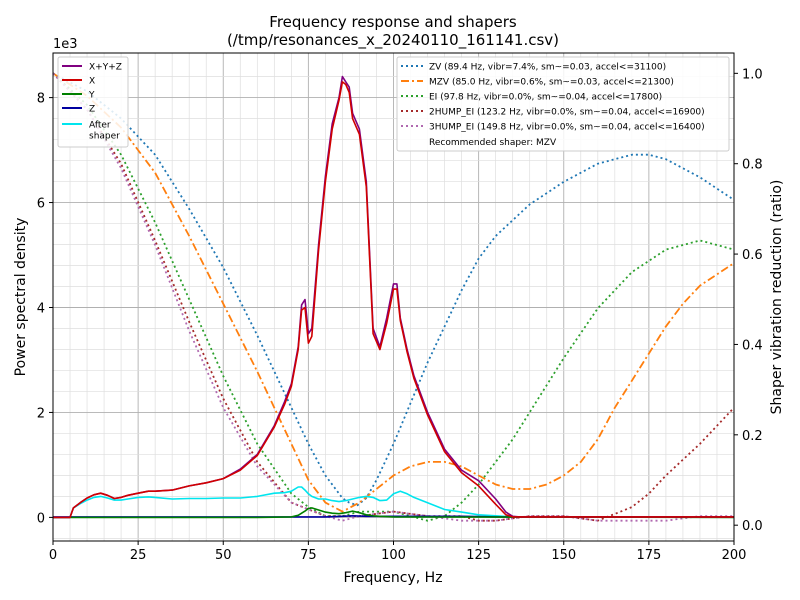  What do you see at coordinates (734, 555) in the screenshot?
I see `x-tick-label: 200` at bounding box center [734, 555].